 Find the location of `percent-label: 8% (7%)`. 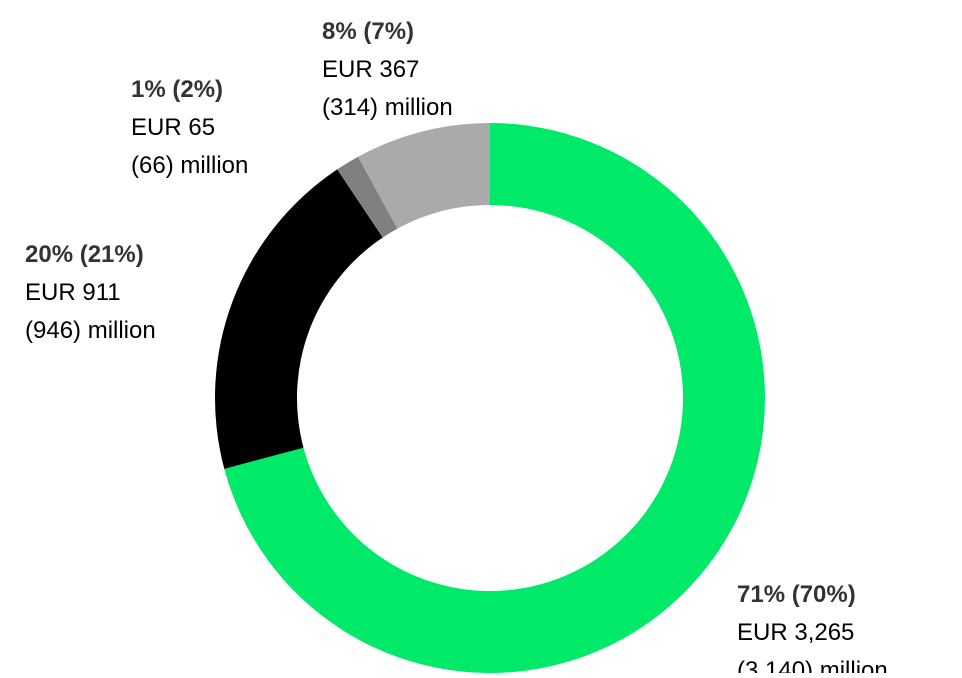

percent-label: 8% (7%) is located at coordinates (368, 31).